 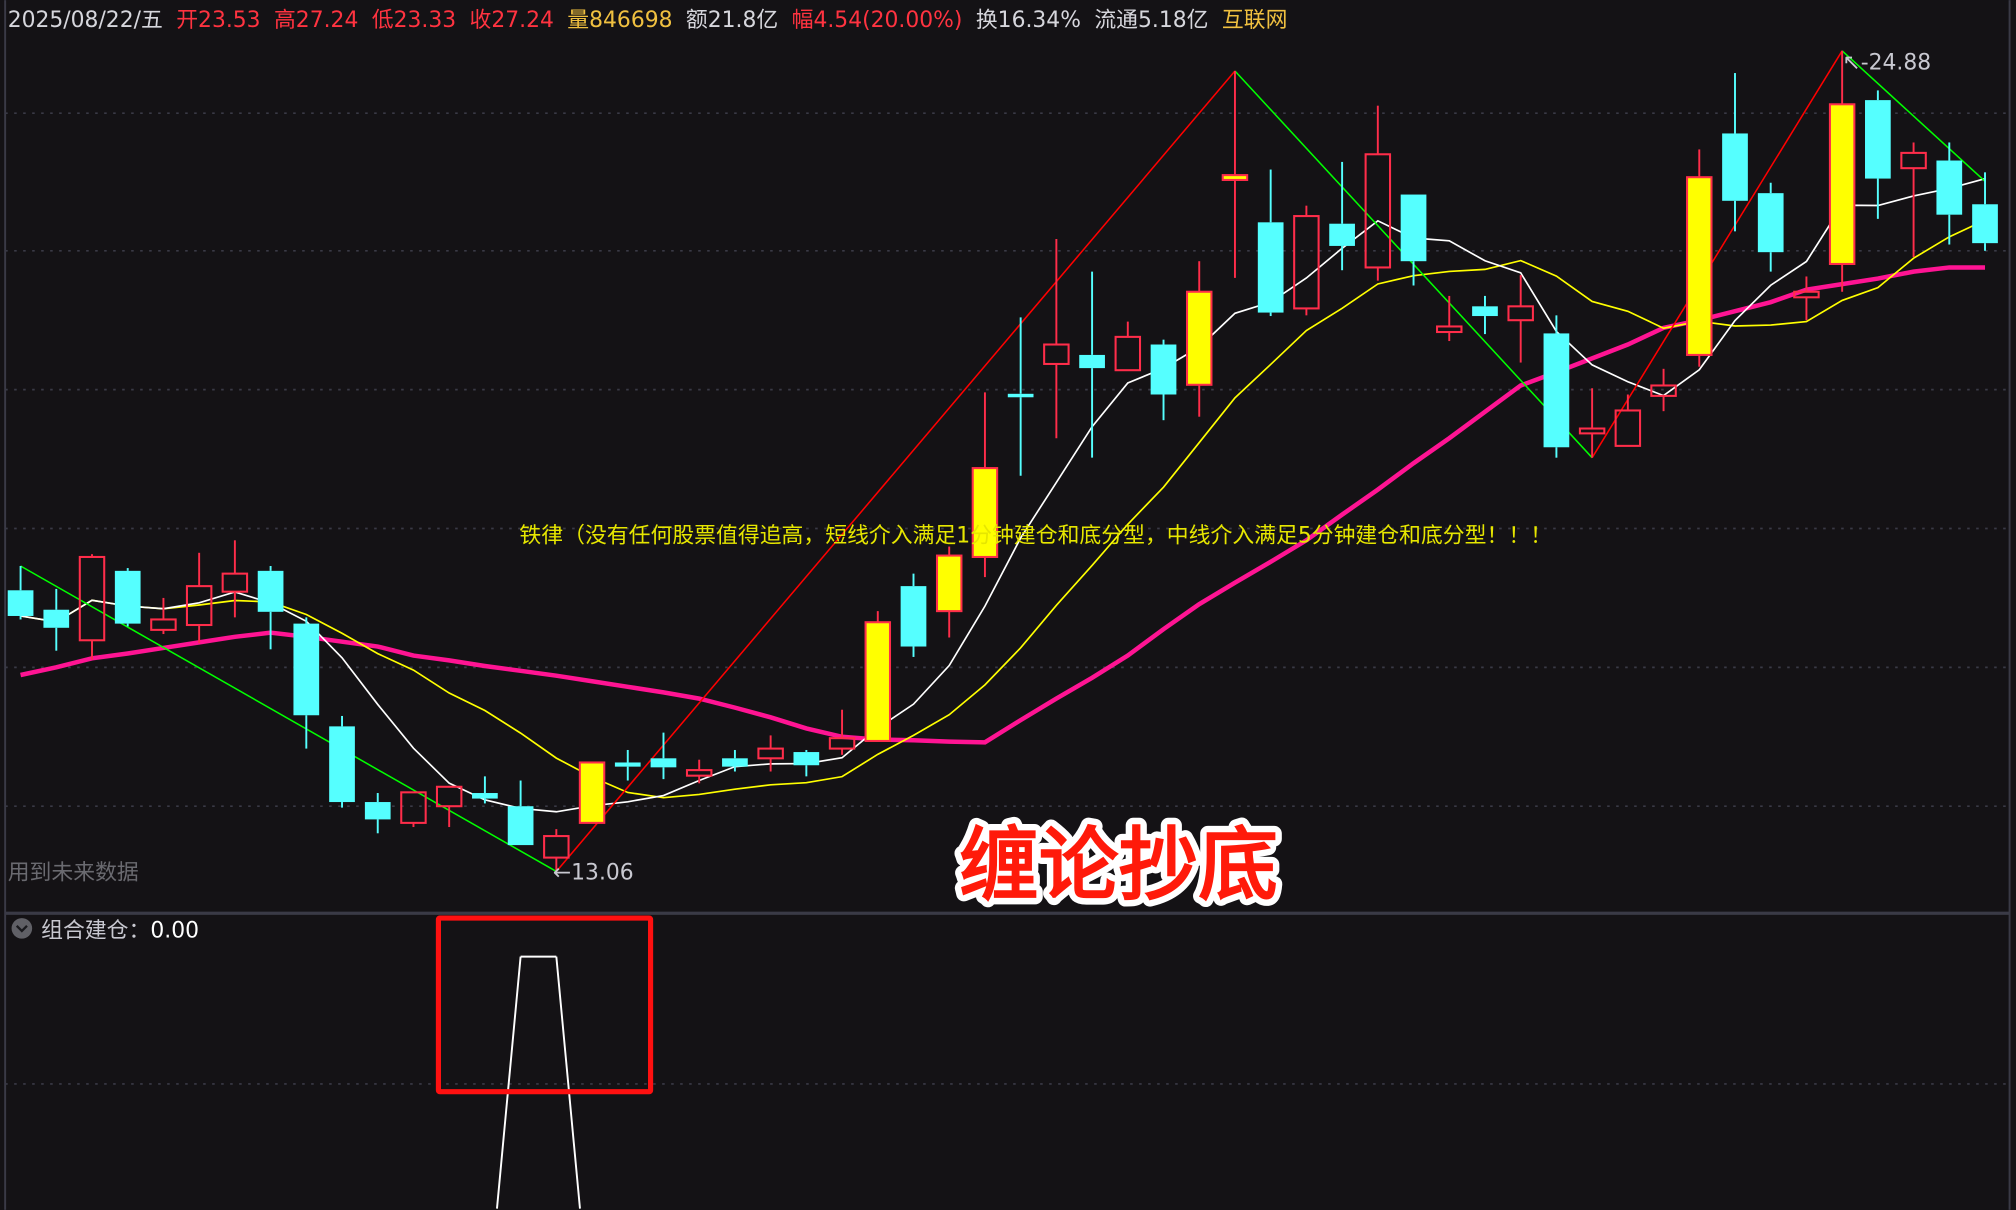 I want to click on date-text: 2025/08/22/五, so click(x=85, y=20).